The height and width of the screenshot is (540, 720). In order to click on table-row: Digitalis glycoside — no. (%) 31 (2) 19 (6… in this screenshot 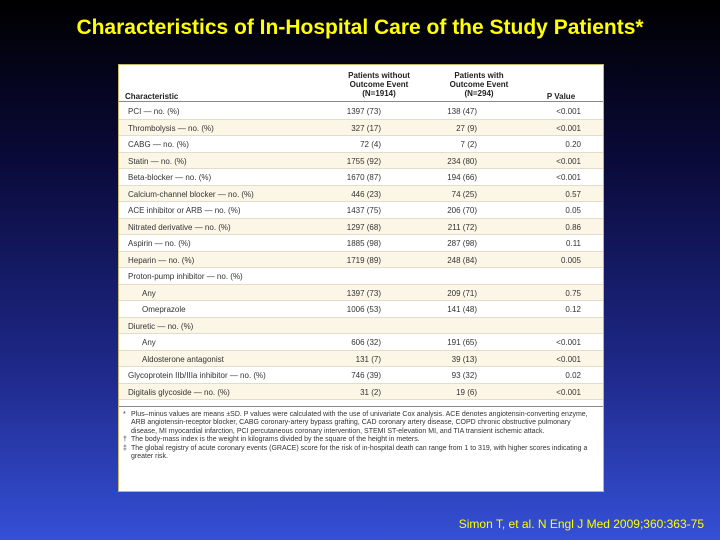, I will do `click(361, 391)`.